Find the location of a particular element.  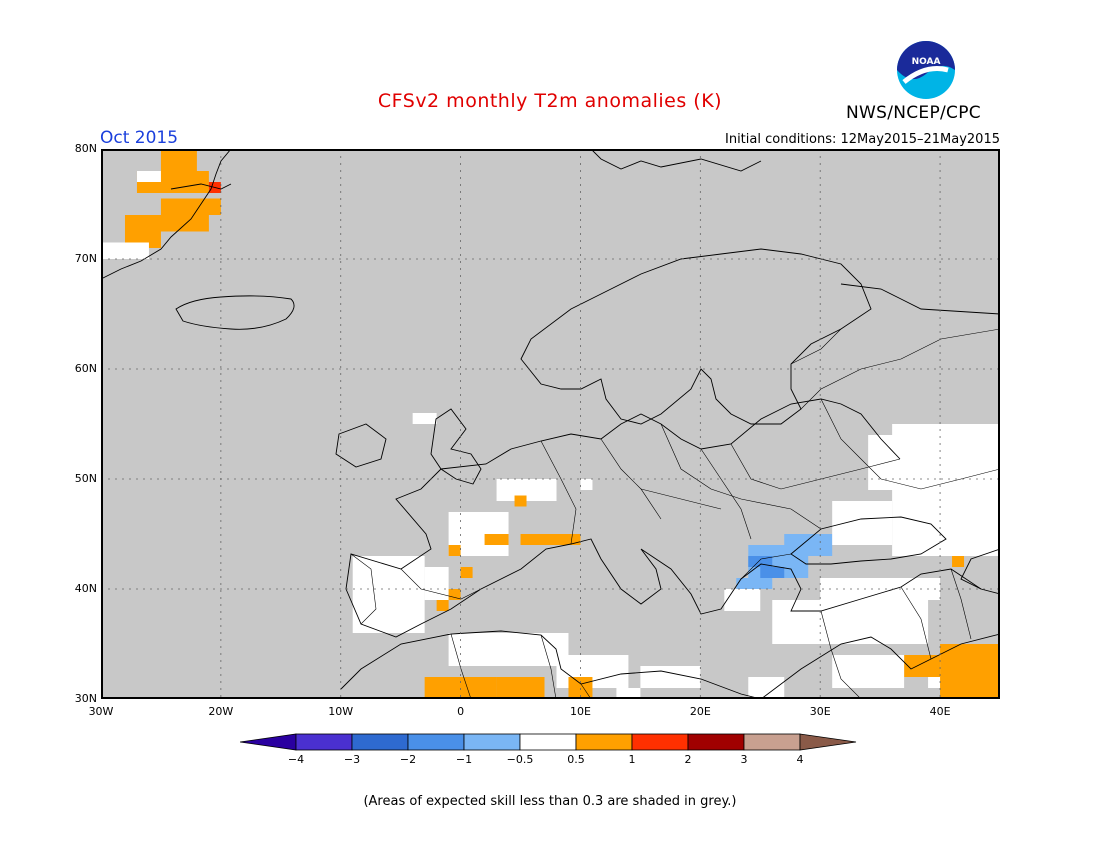

colorbar-label: 0.5 is located at coordinates (576, 759).